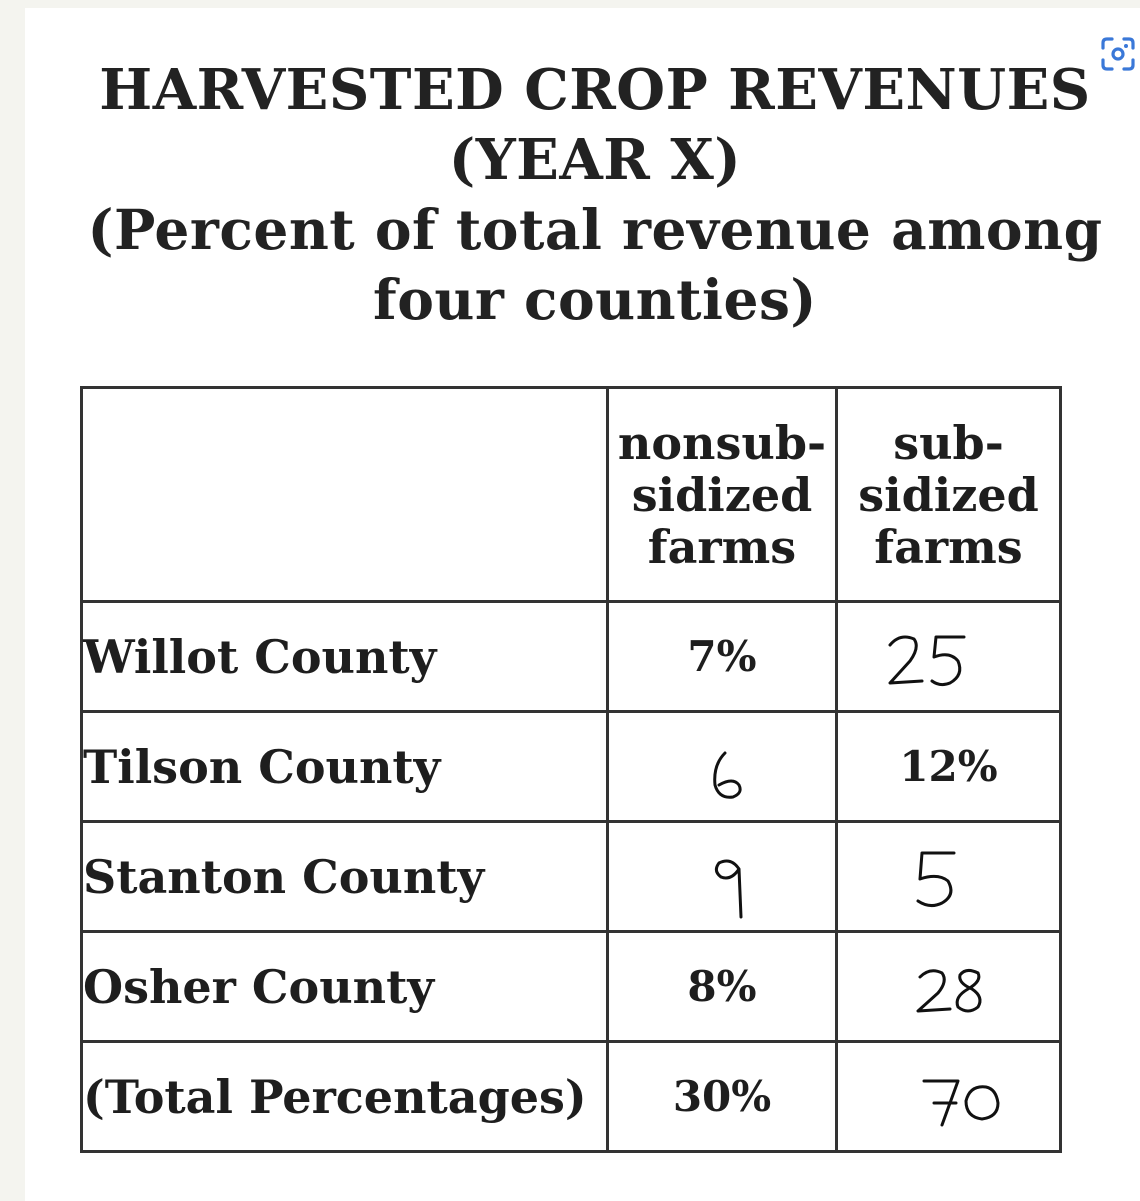  What do you see at coordinates (722, 656) in the screenshot?
I see `nonsubsidized-value: 7%` at bounding box center [722, 656].